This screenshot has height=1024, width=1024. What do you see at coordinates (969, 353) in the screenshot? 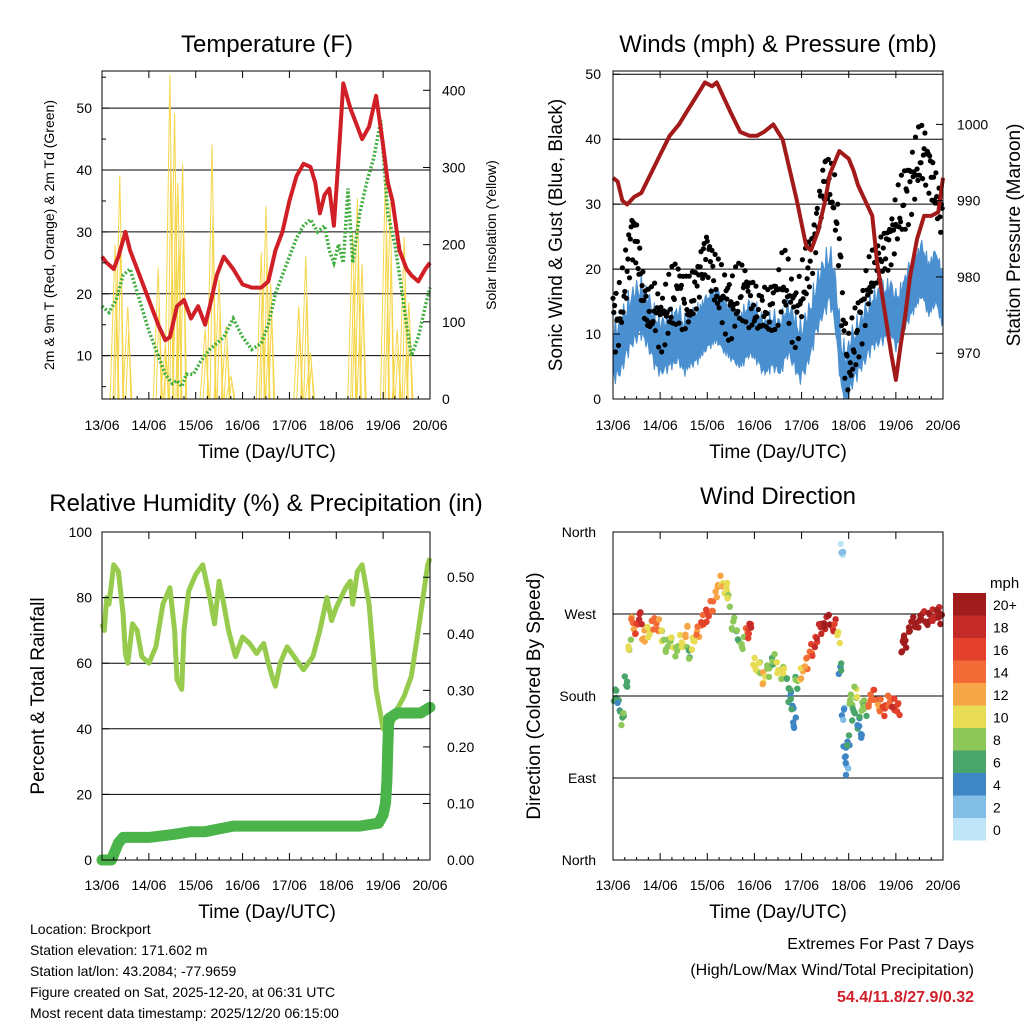
I see `pressure-y-tick-label: 970` at bounding box center [969, 353].